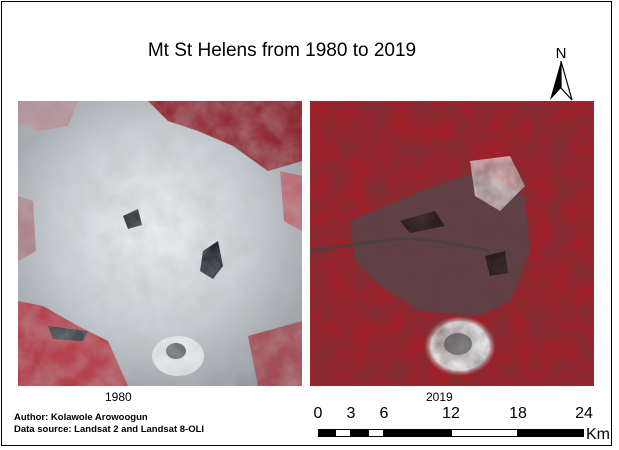  Describe the element at coordinates (118, 397) in the screenshot. I see `caption-1980: 1980` at that location.